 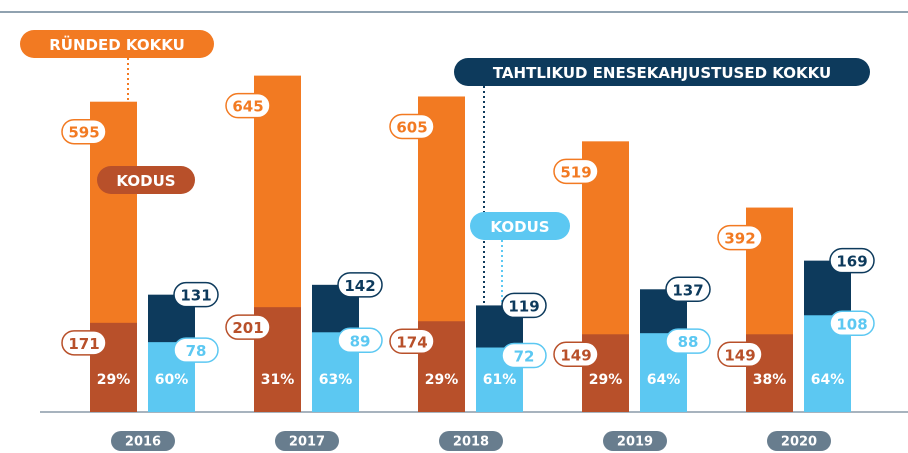 I want to click on share-label: 31%, so click(x=278, y=380).